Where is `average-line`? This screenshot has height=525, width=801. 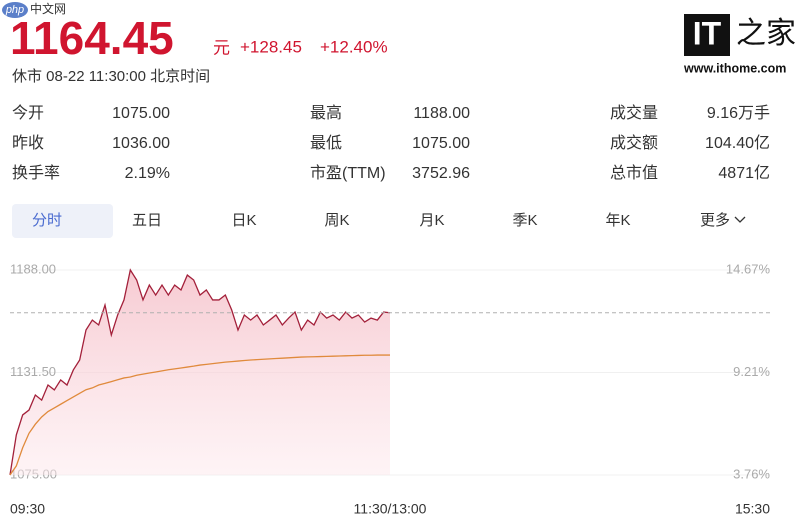 average-line is located at coordinates (199, 415).